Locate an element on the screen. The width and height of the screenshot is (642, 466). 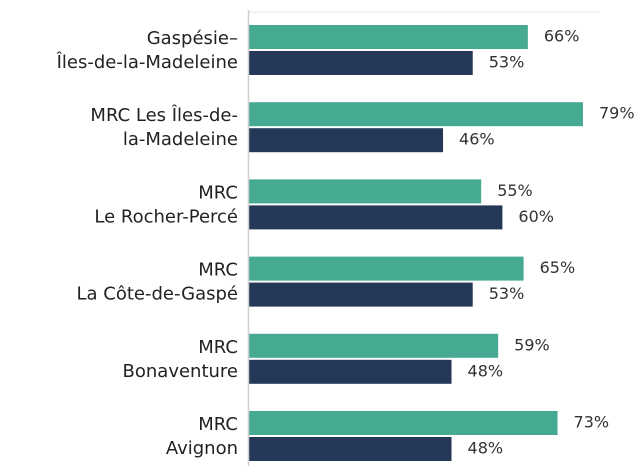
category-label: Gaspésie– is located at coordinates (192, 38).